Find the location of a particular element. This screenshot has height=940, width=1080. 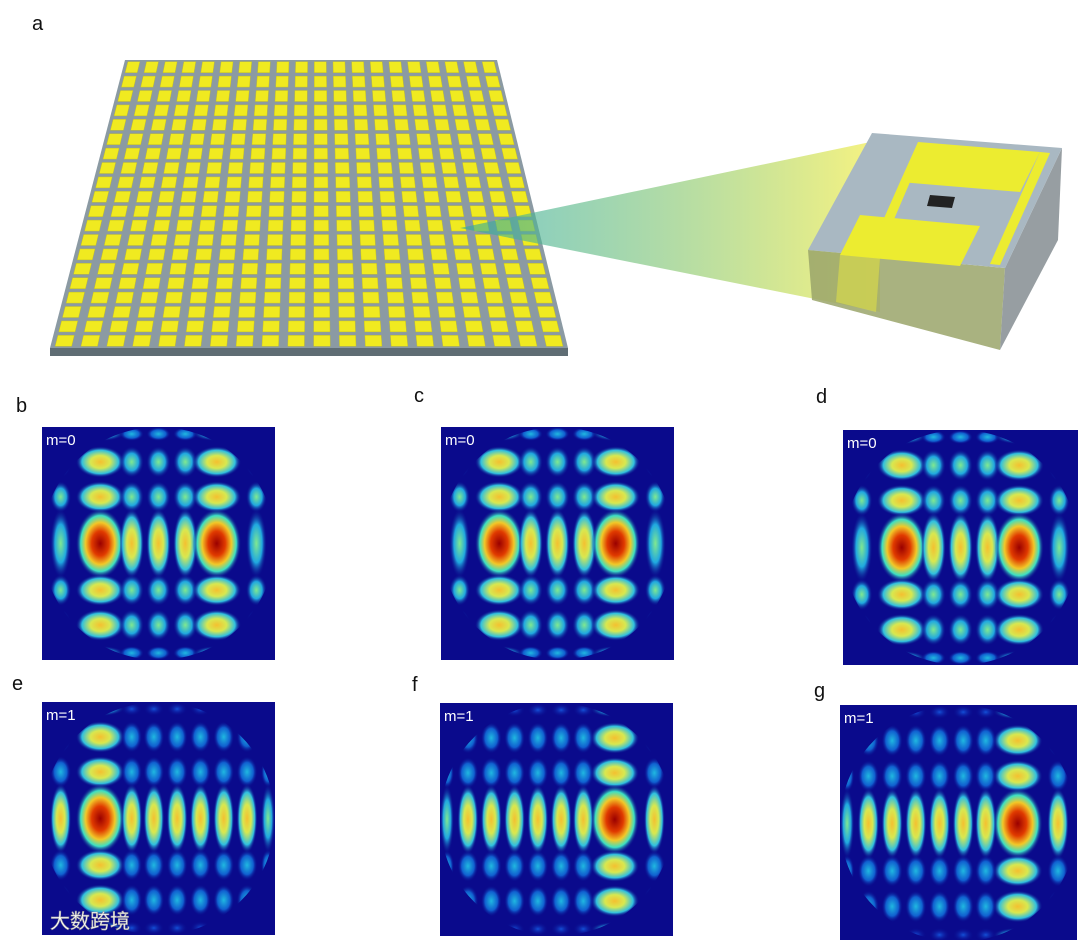

watermark: 大数跨境 is located at coordinates (90, 921).